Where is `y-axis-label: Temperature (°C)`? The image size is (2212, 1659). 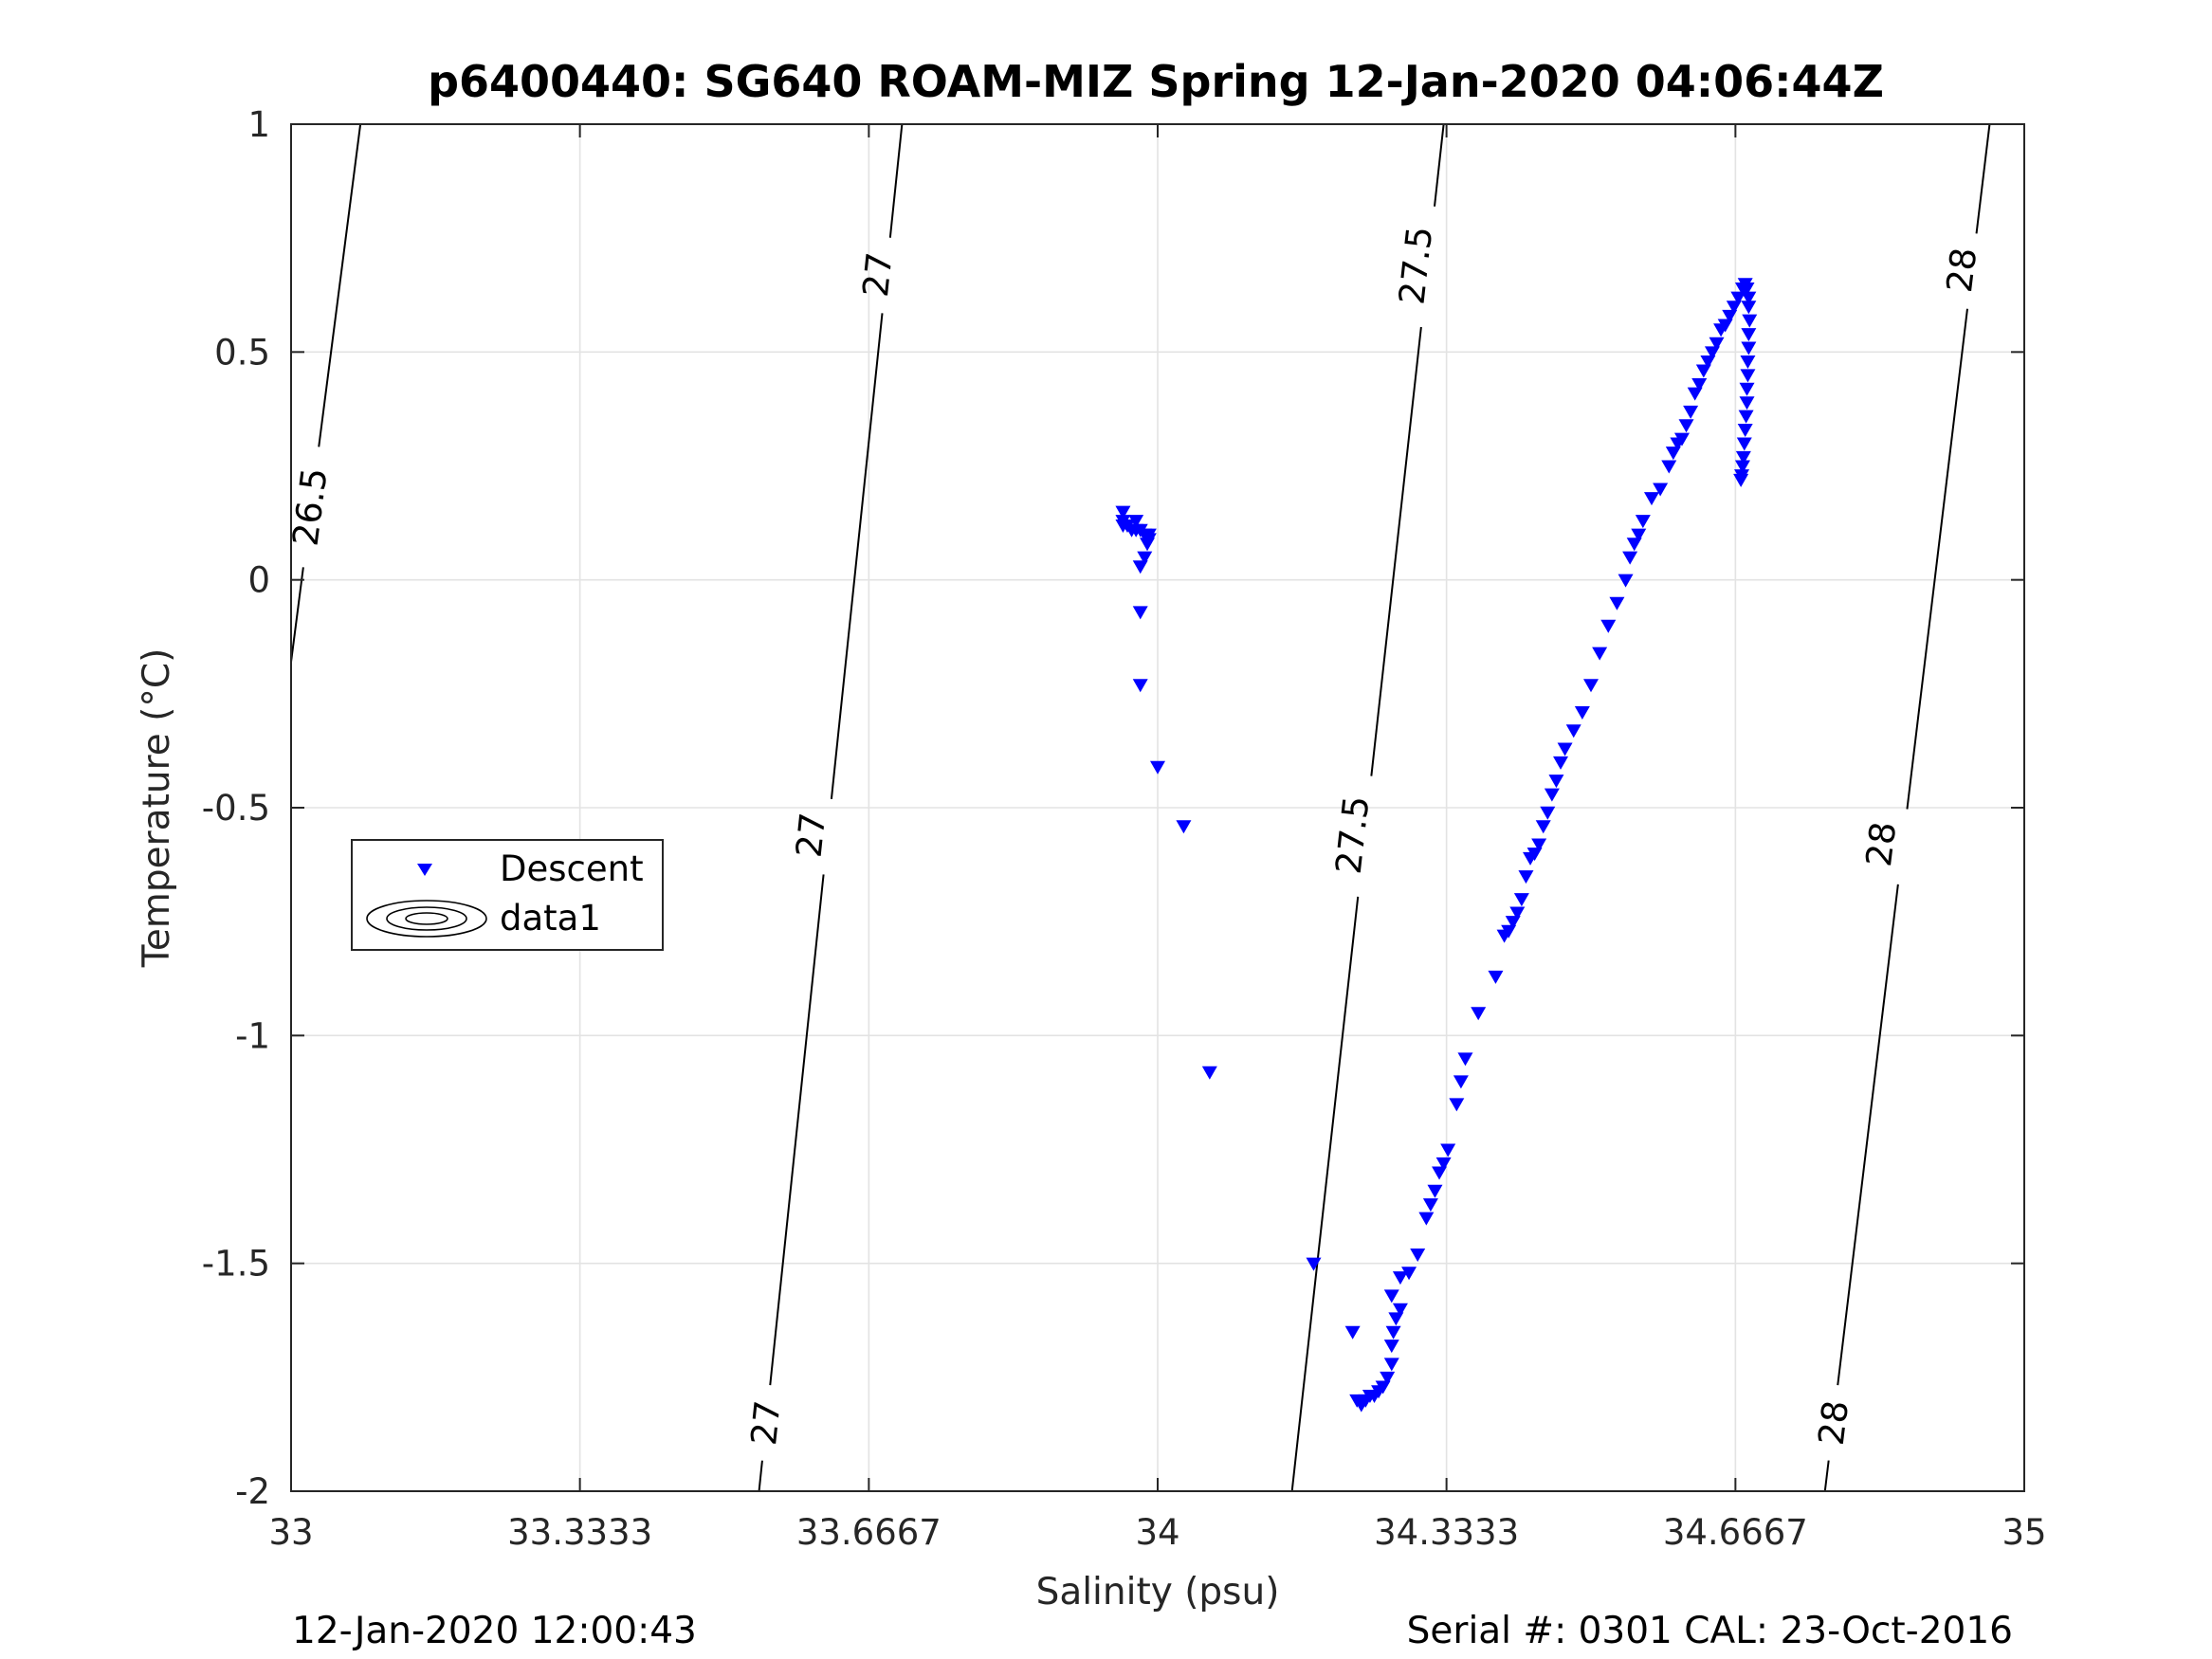 y-axis-label: Temperature (°C) is located at coordinates (157, 808).